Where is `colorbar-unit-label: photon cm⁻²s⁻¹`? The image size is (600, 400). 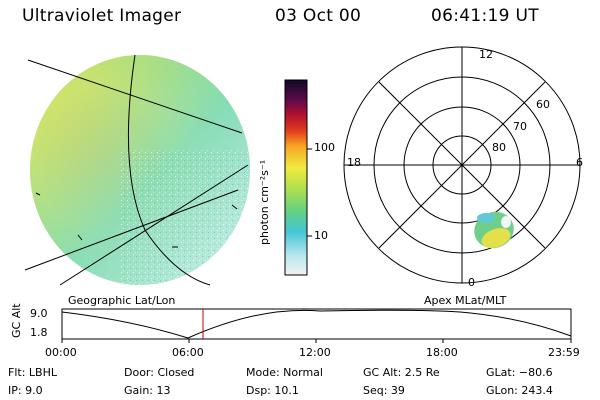
colorbar-unit-label: photon cm⁻²s⁻¹ is located at coordinates (264, 202).